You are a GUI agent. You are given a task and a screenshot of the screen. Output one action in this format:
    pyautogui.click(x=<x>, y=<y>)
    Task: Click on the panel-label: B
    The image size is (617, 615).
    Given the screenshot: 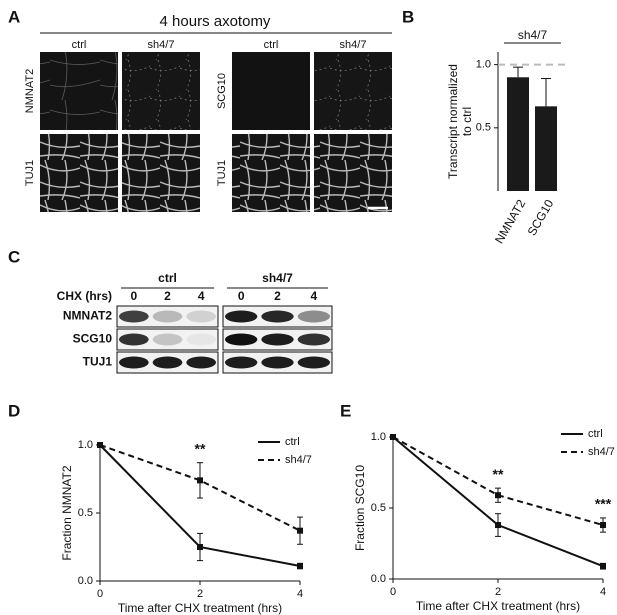 What is the action you would take?
    pyautogui.click(x=408, y=16)
    